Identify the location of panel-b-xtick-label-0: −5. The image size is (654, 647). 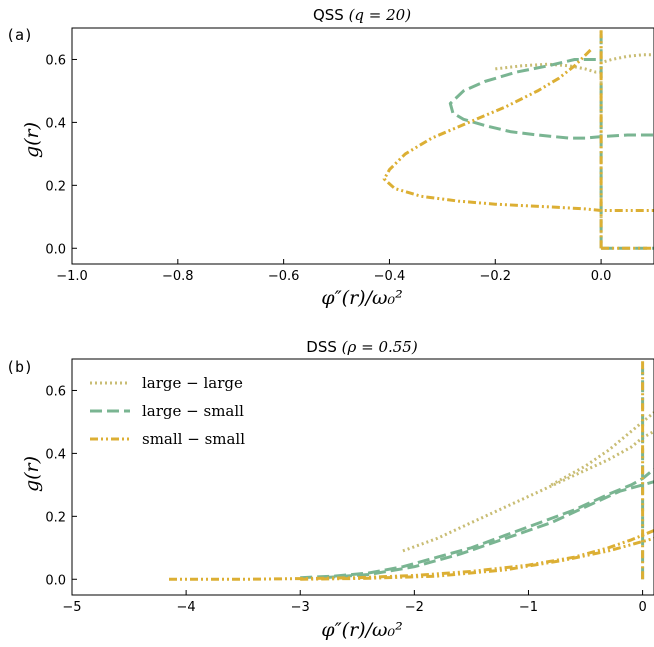
(71, 607).